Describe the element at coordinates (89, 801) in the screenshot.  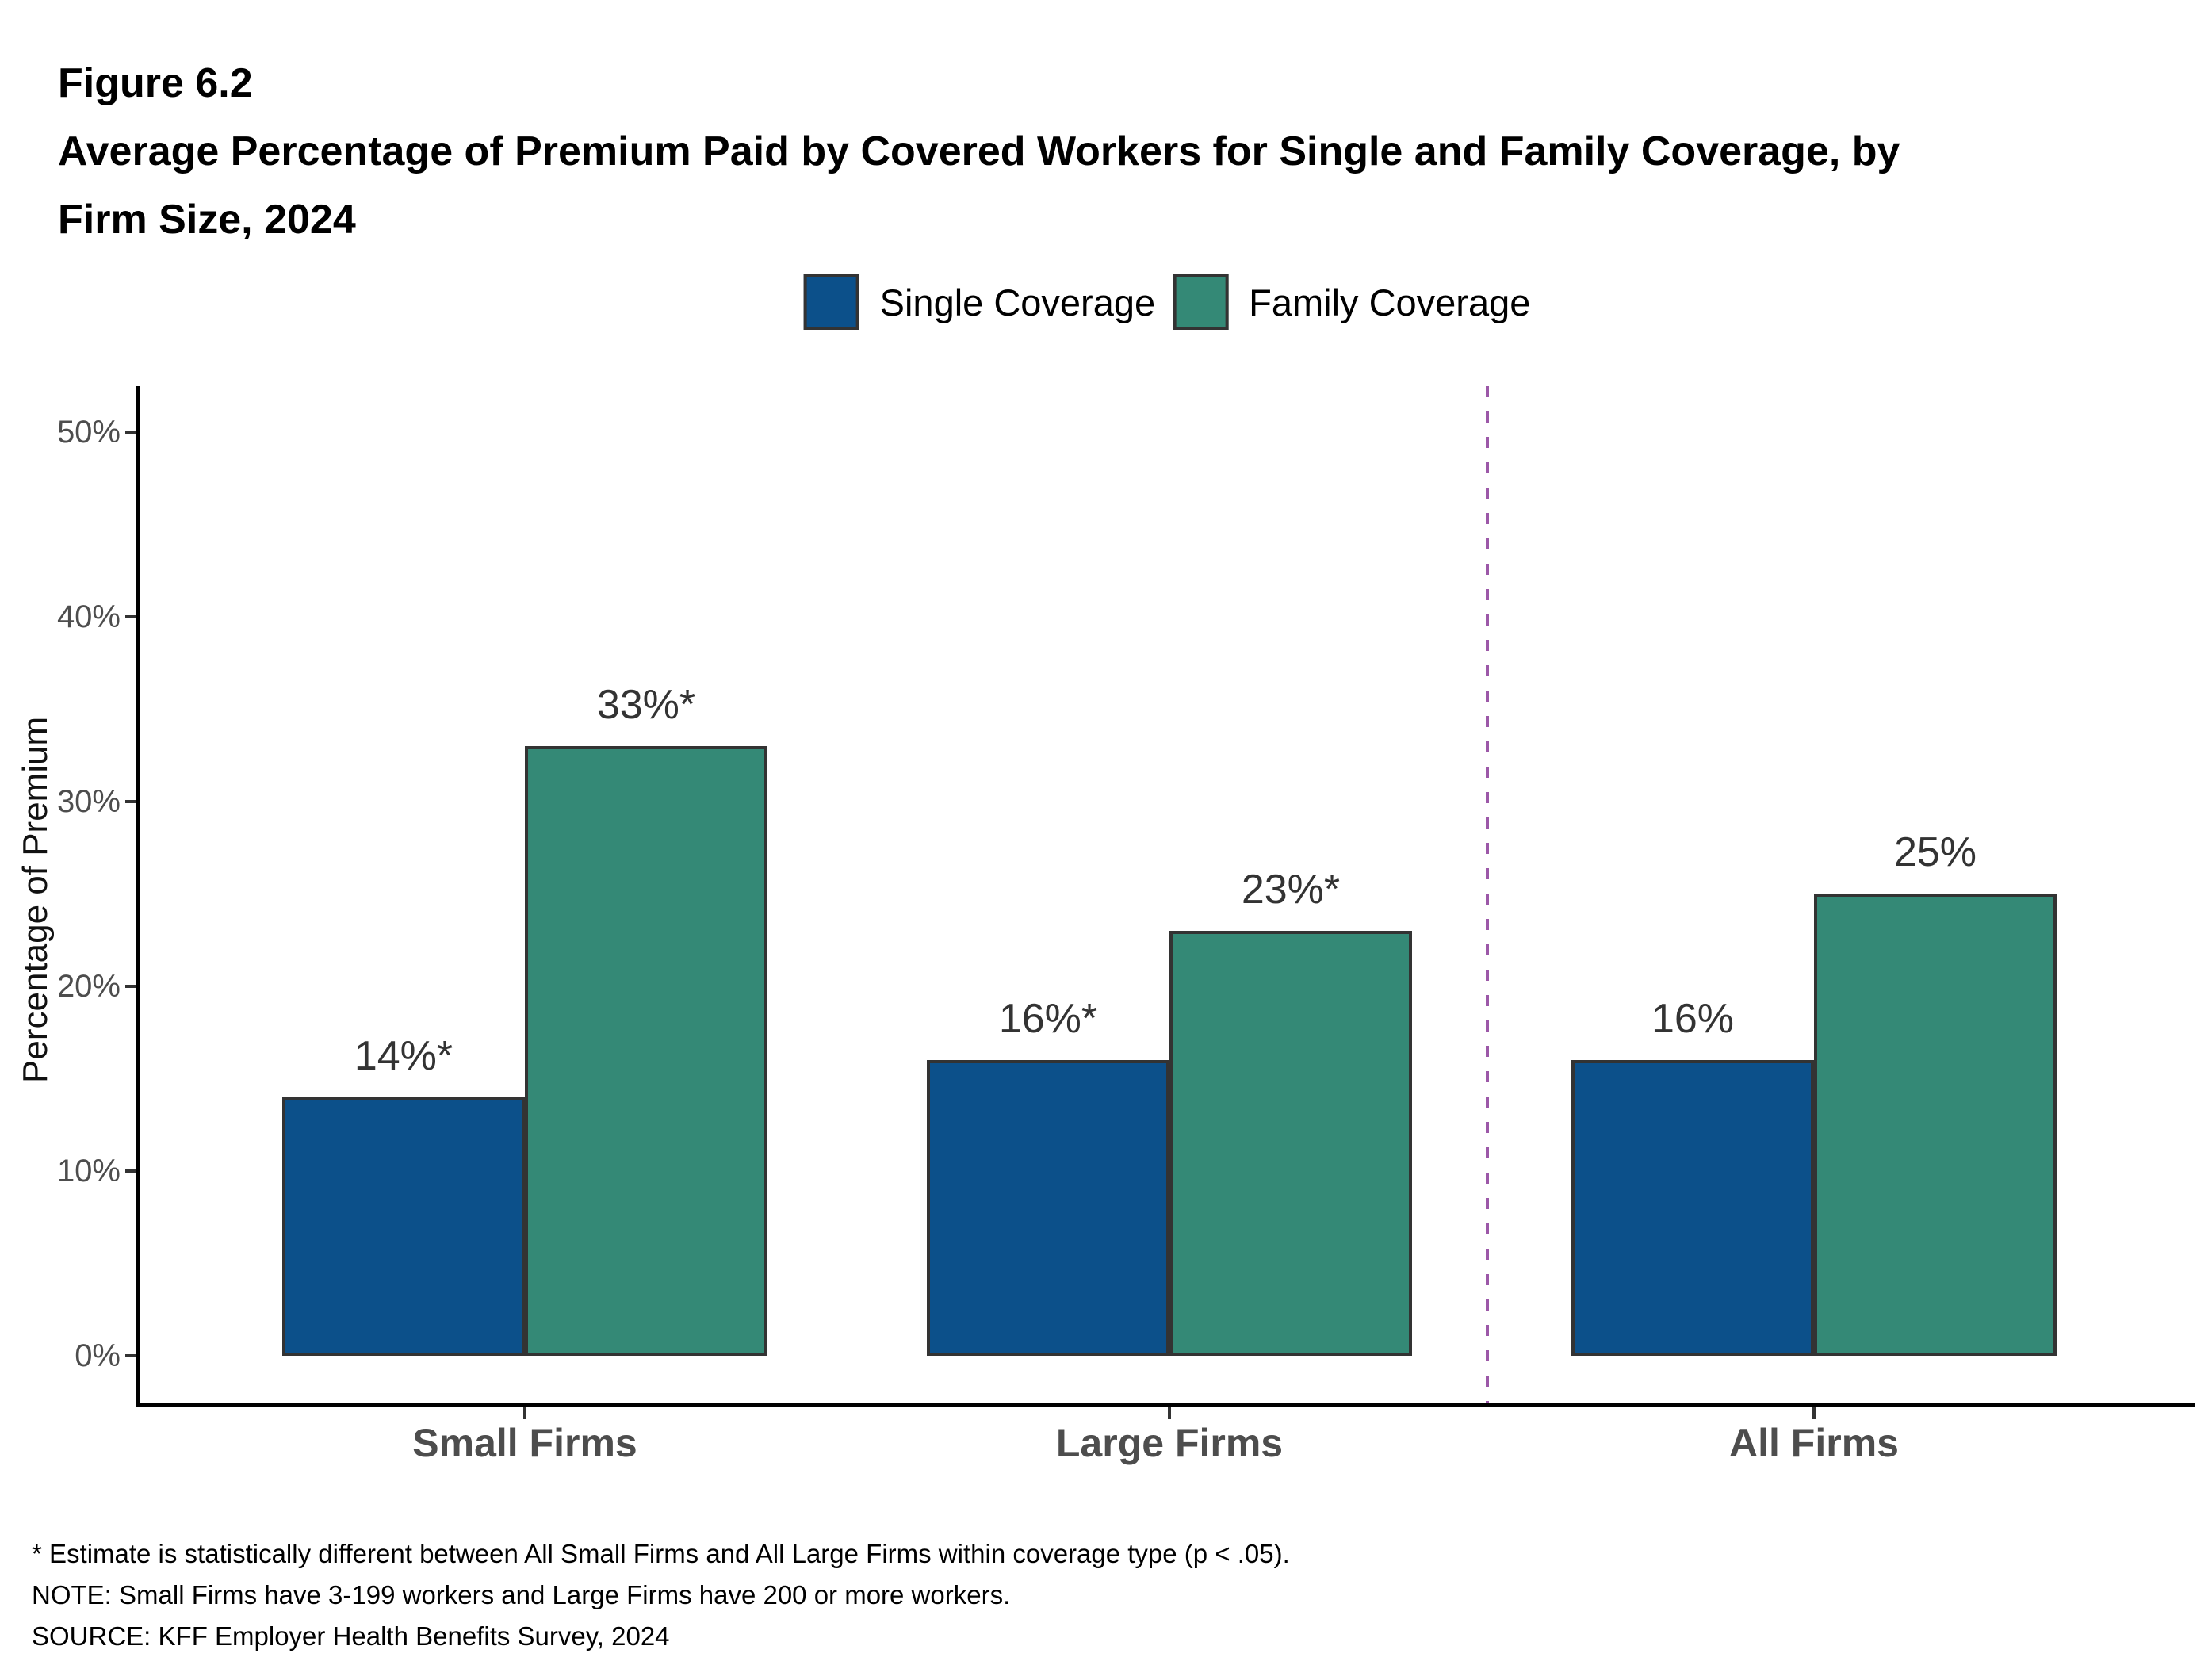
I see `y-tick-label-30: 30%` at that location.